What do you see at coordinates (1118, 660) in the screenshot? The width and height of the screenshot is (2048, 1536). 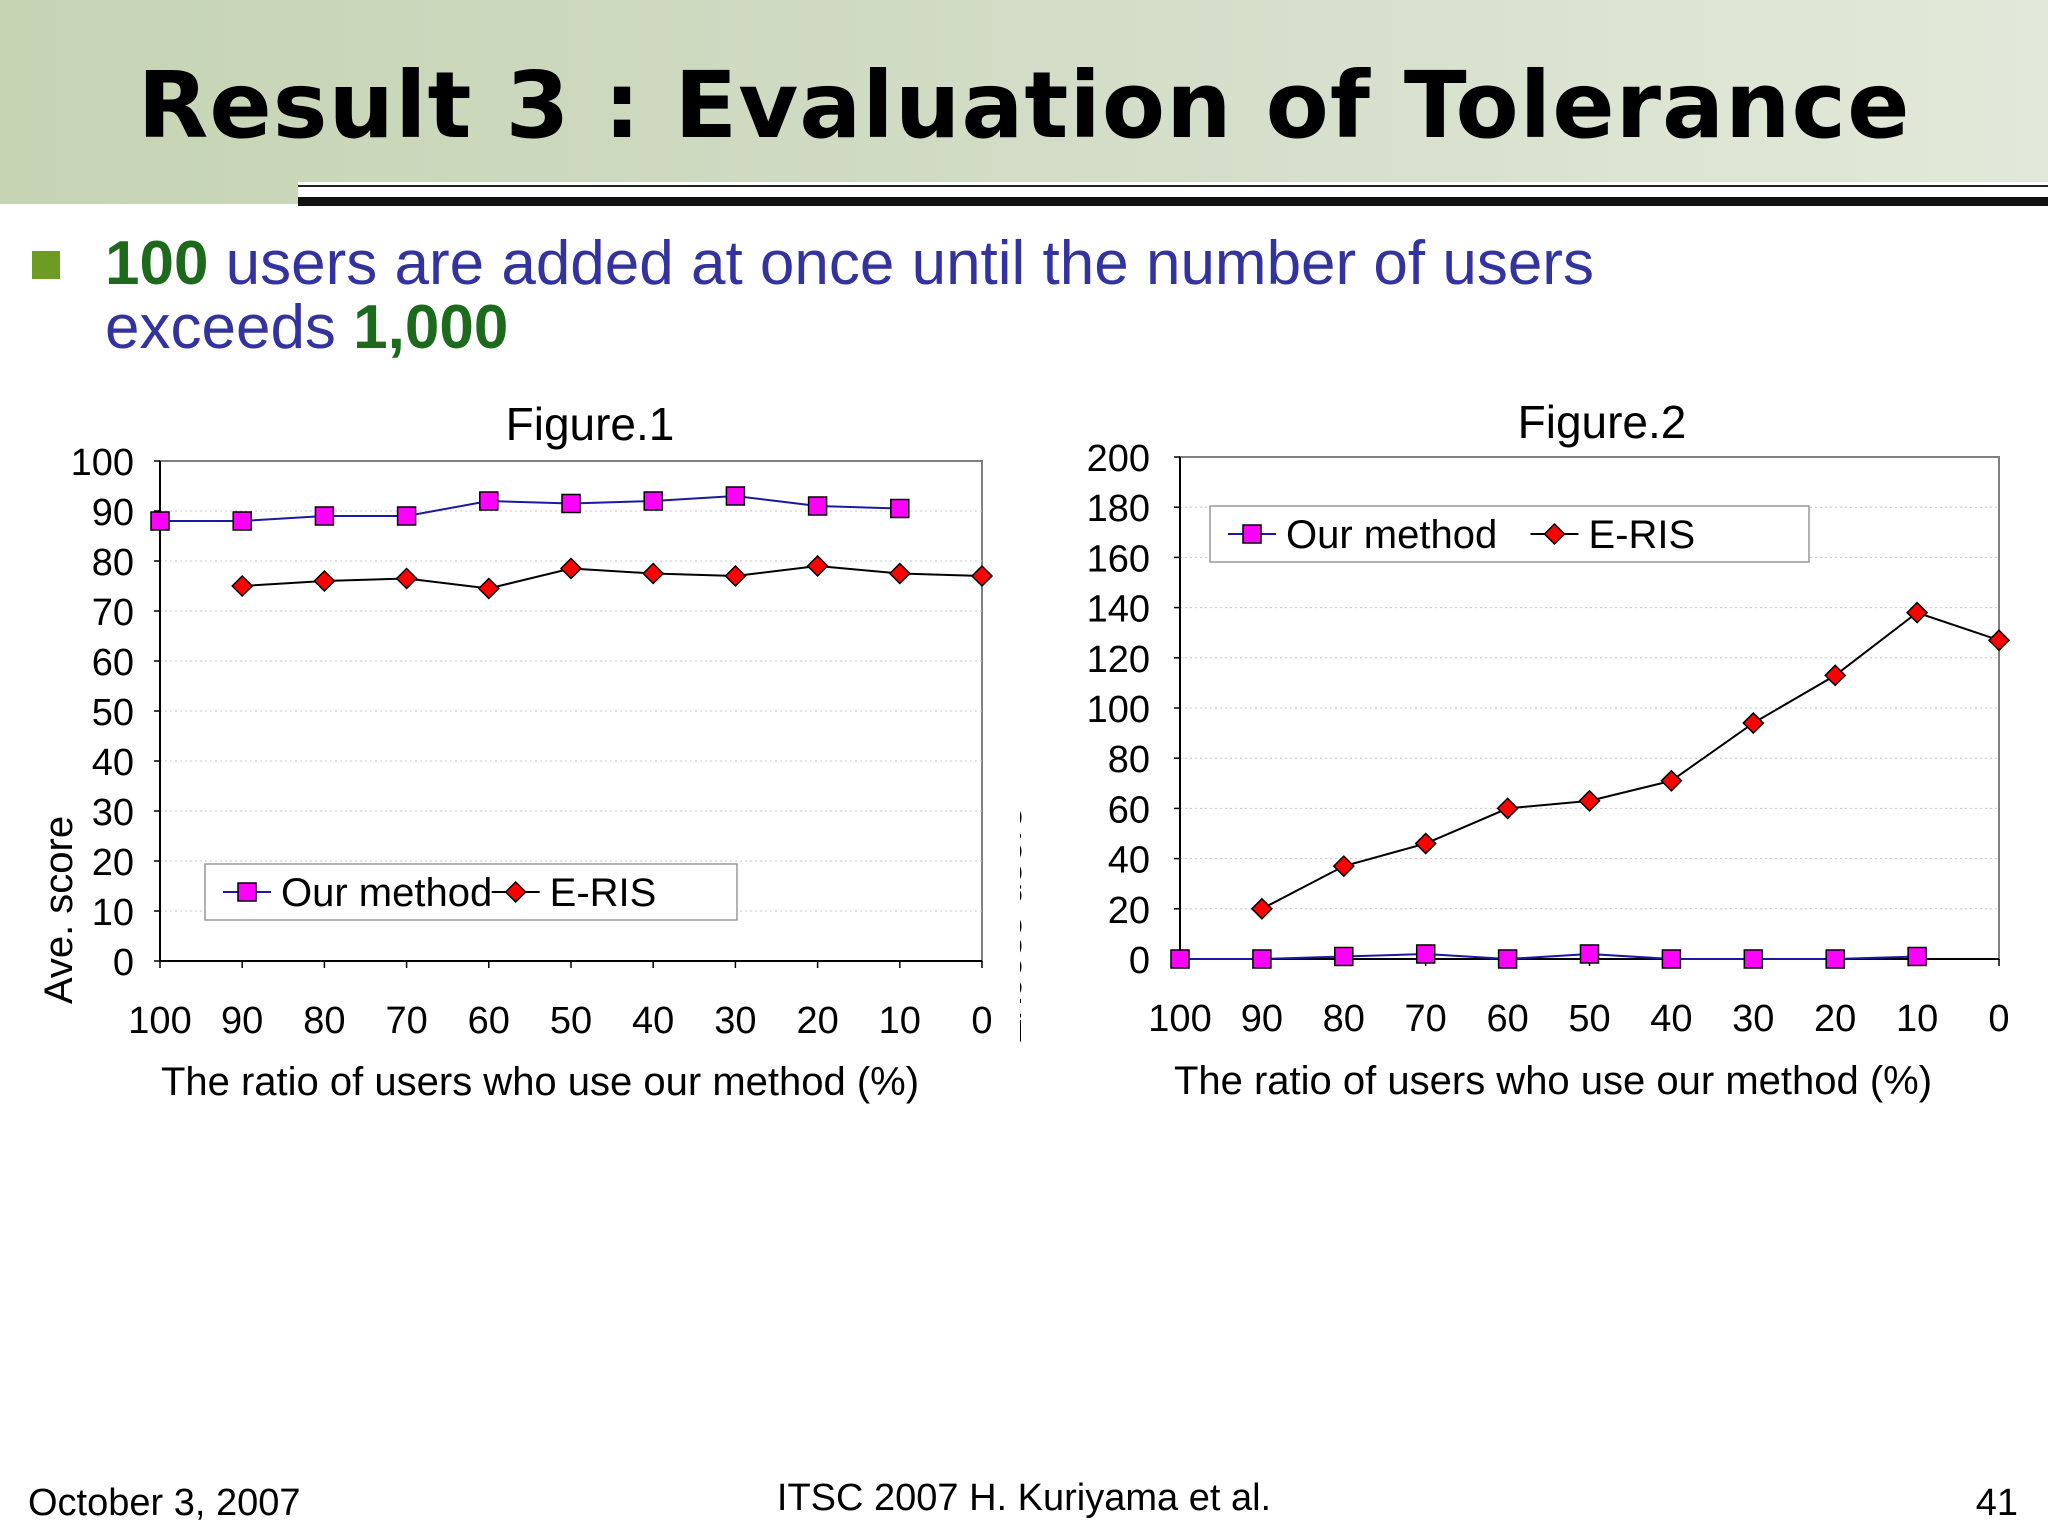 I see `y-tick-label: 120` at bounding box center [1118, 660].